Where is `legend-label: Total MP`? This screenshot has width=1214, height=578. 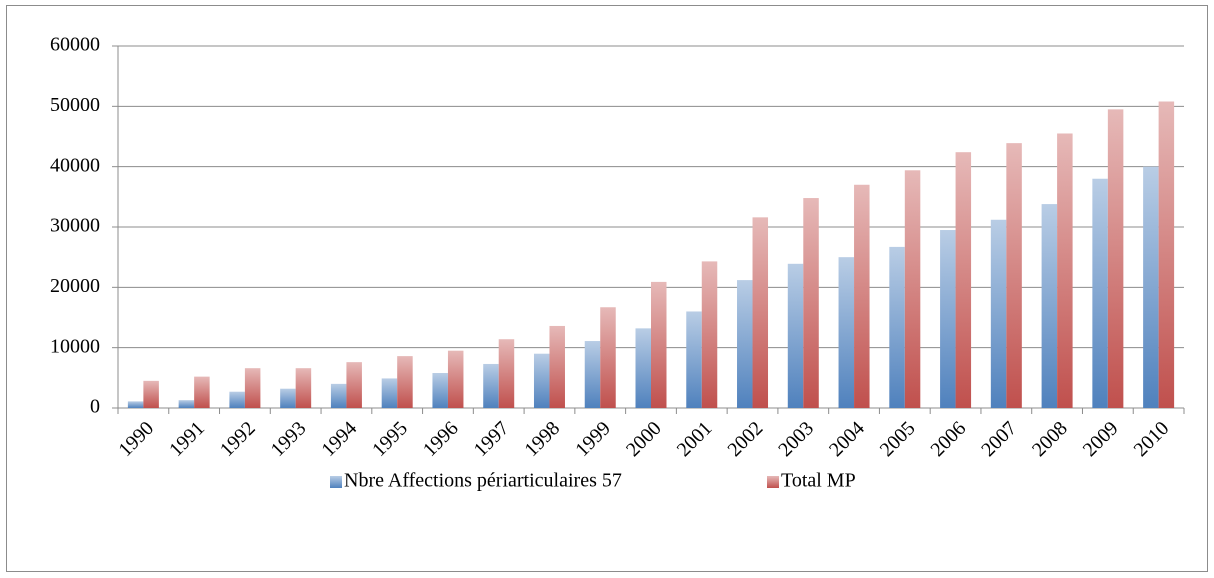 legend-label: Total MP is located at coordinates (818, 481).